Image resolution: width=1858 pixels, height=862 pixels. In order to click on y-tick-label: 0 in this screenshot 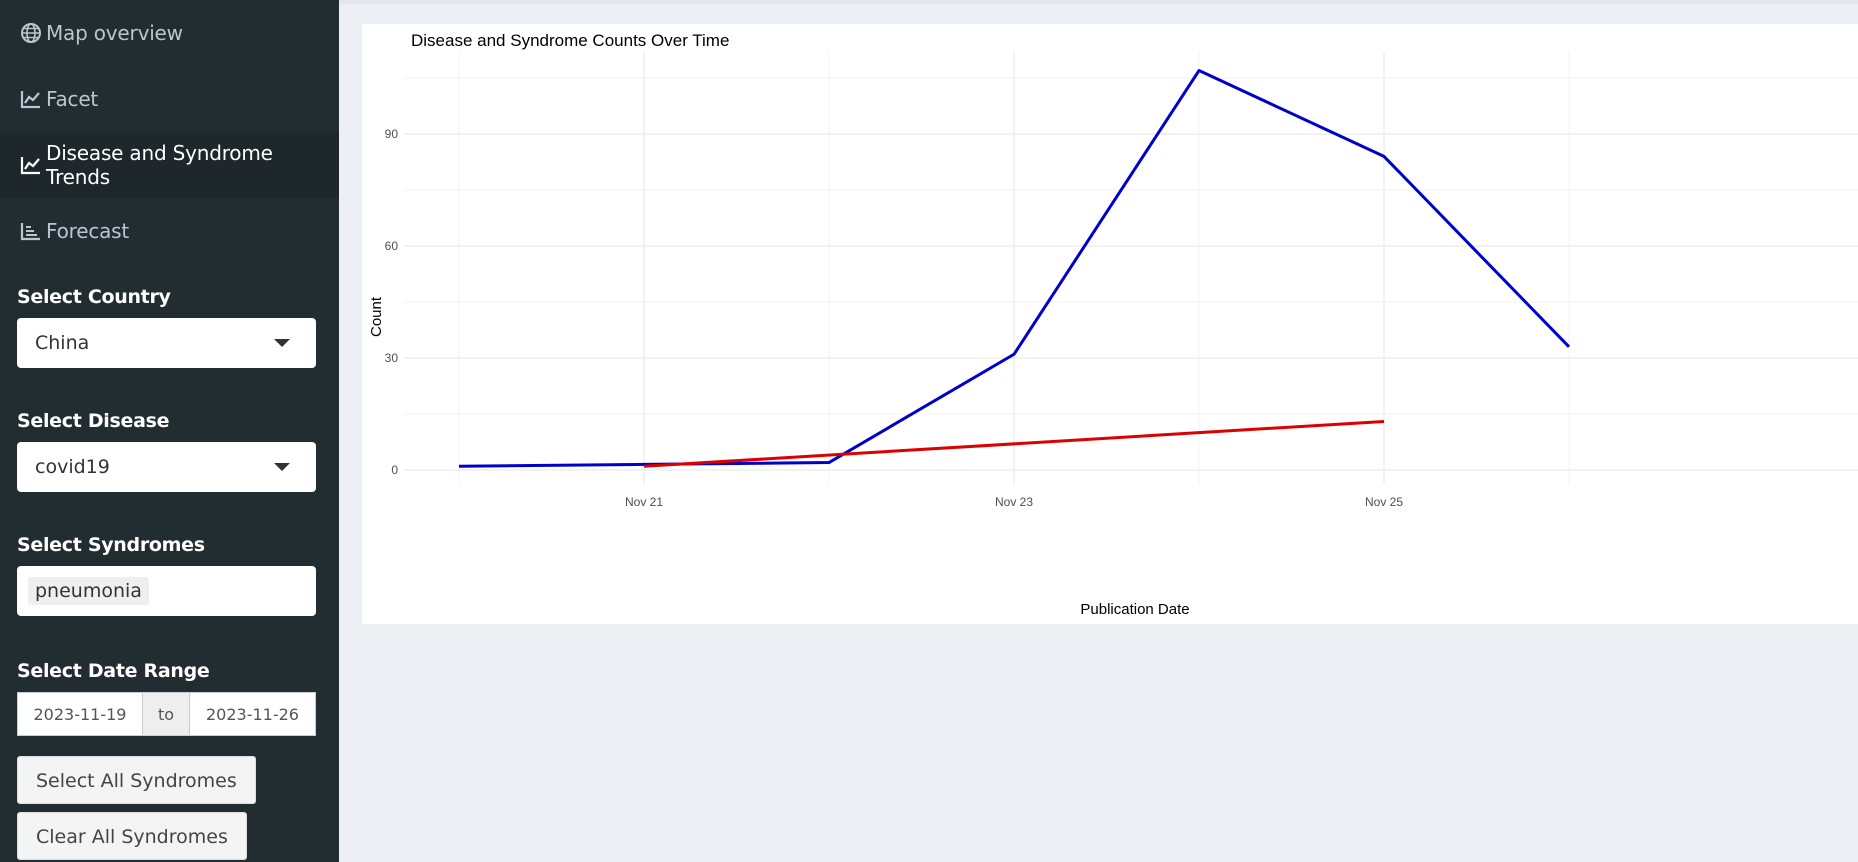, I will do `click(394, 470)`.